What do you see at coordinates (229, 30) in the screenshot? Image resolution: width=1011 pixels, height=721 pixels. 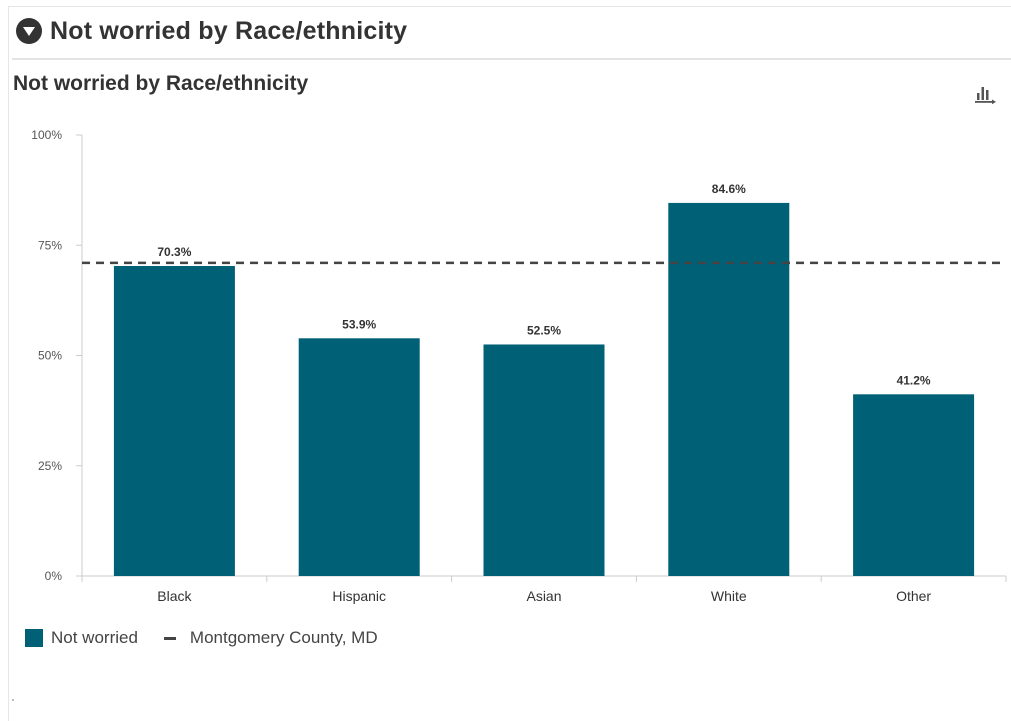 I see `panel-title: Not worried by Race/ethnicity` at bounding box center [229, 30].